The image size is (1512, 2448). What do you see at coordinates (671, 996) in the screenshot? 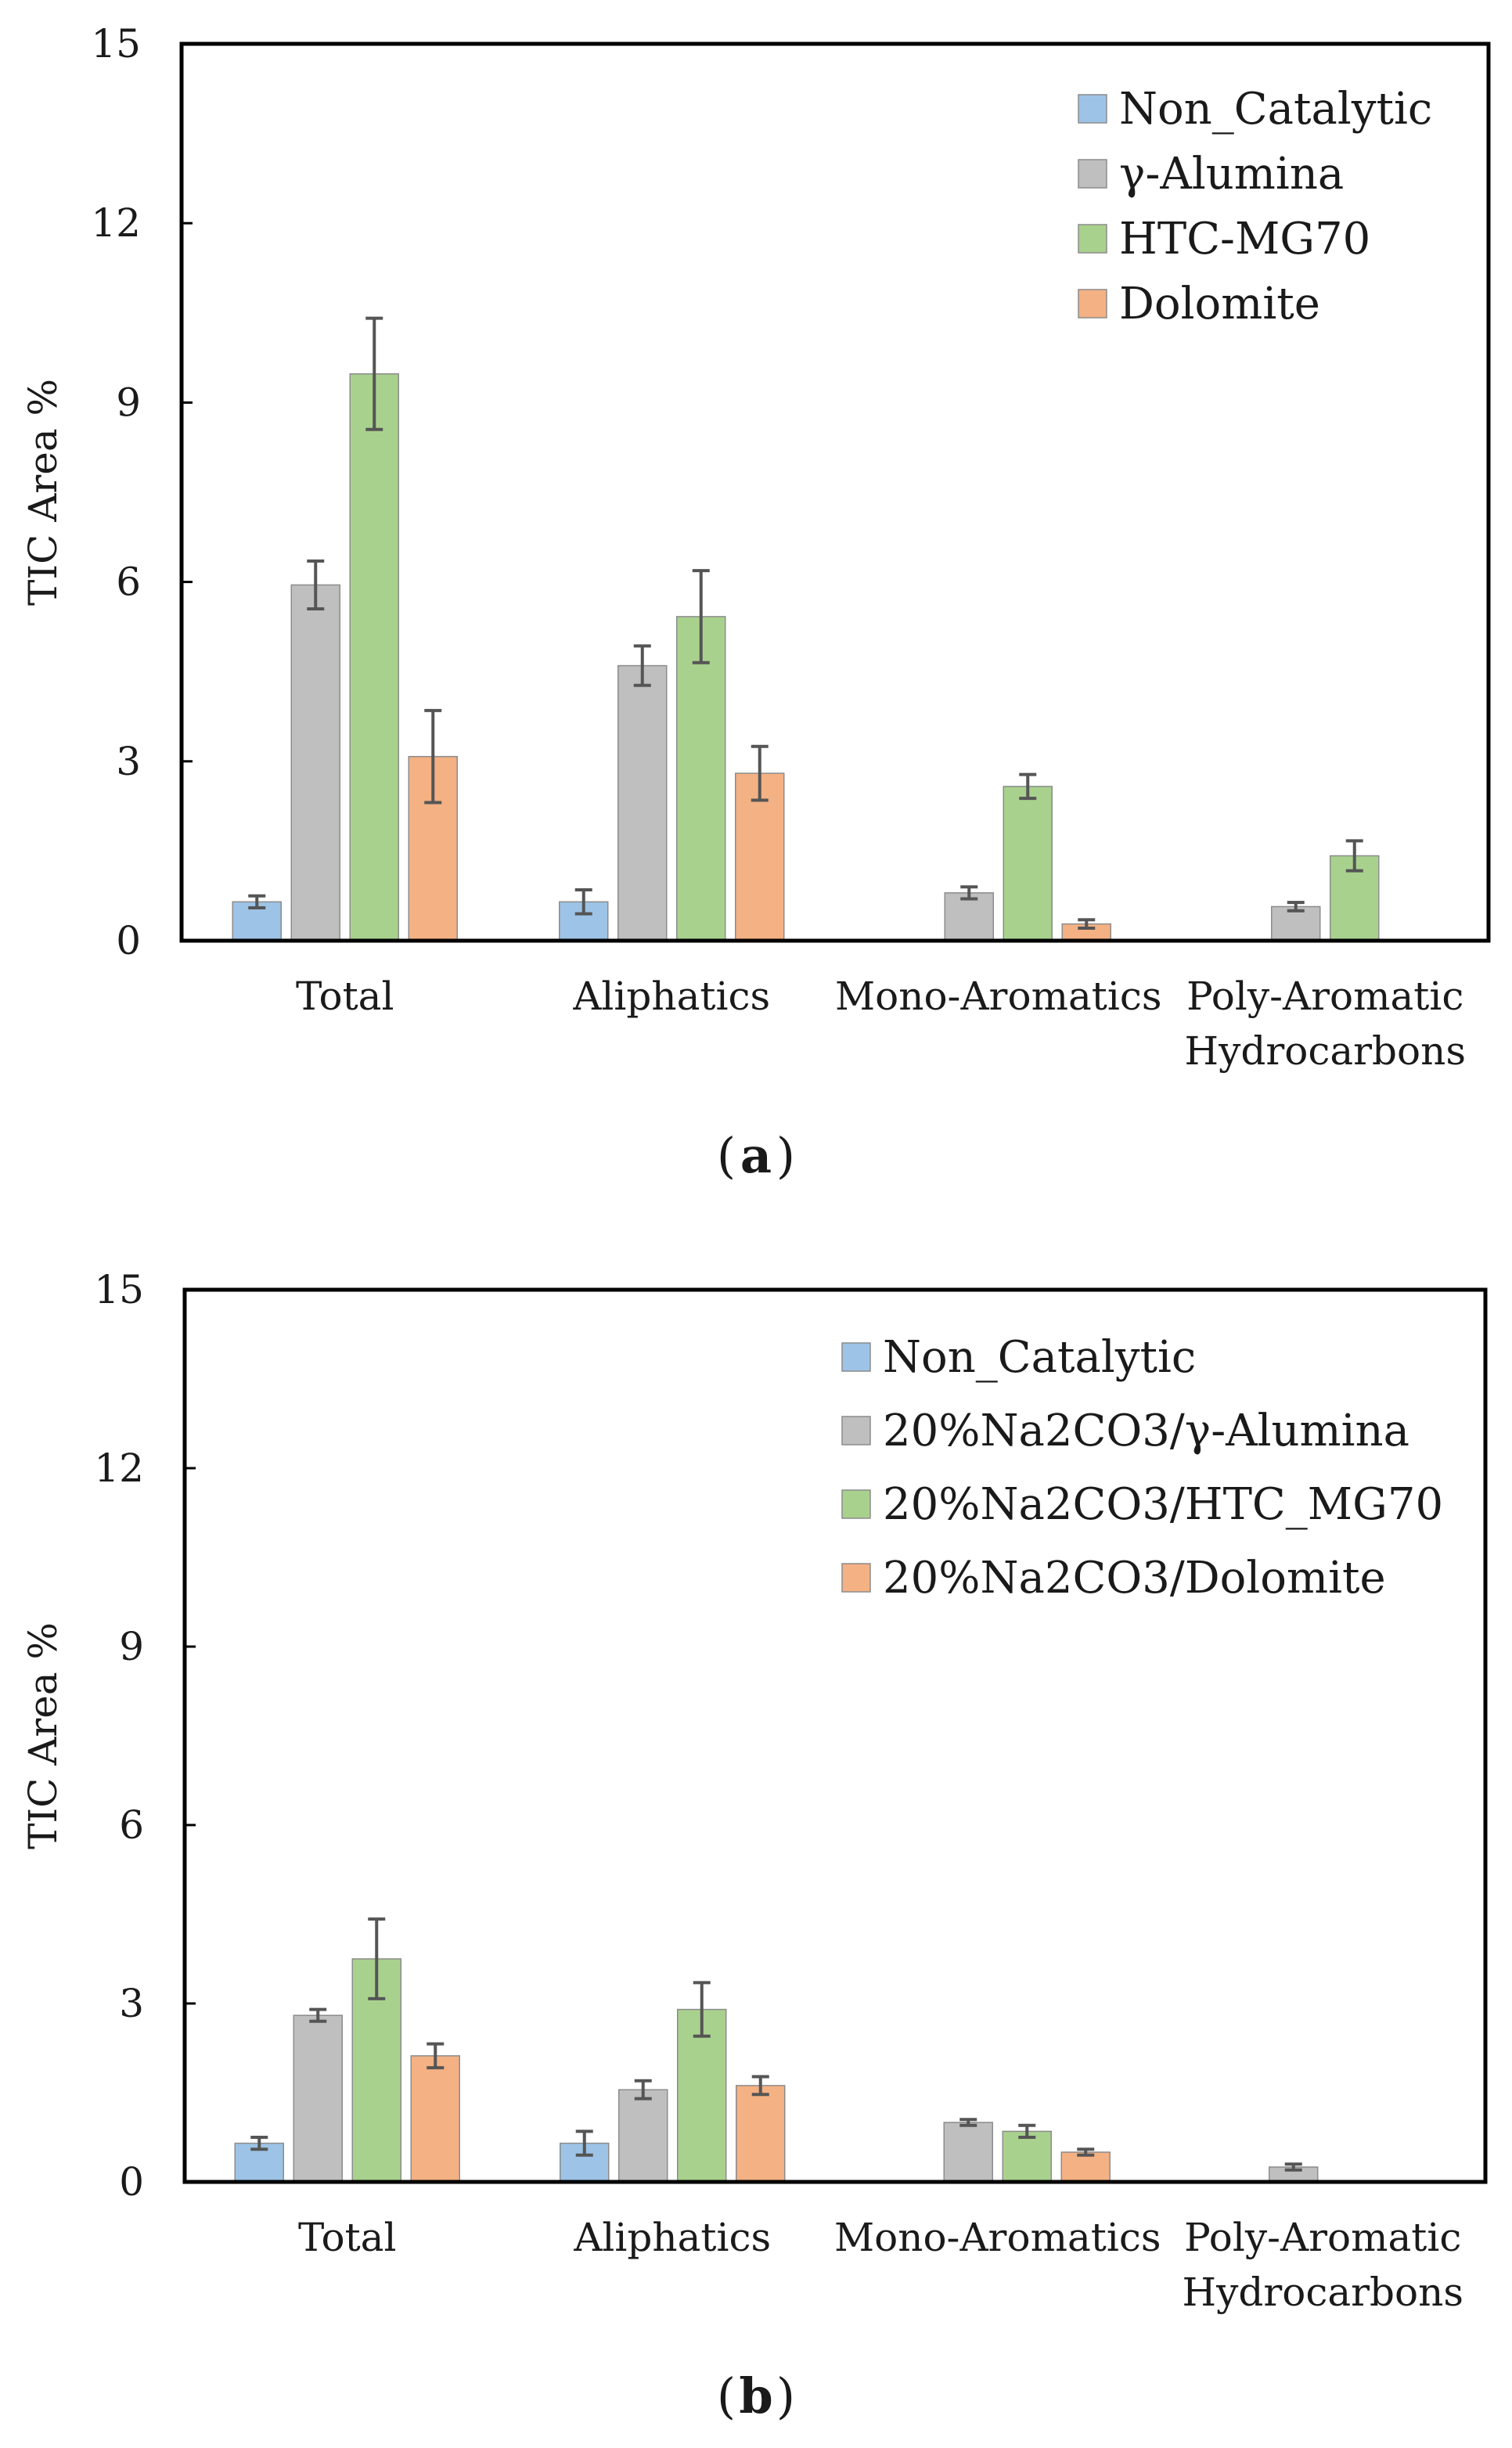
I see `chart-a-category-label: Aliphatics` at bounding box center [671, 996].